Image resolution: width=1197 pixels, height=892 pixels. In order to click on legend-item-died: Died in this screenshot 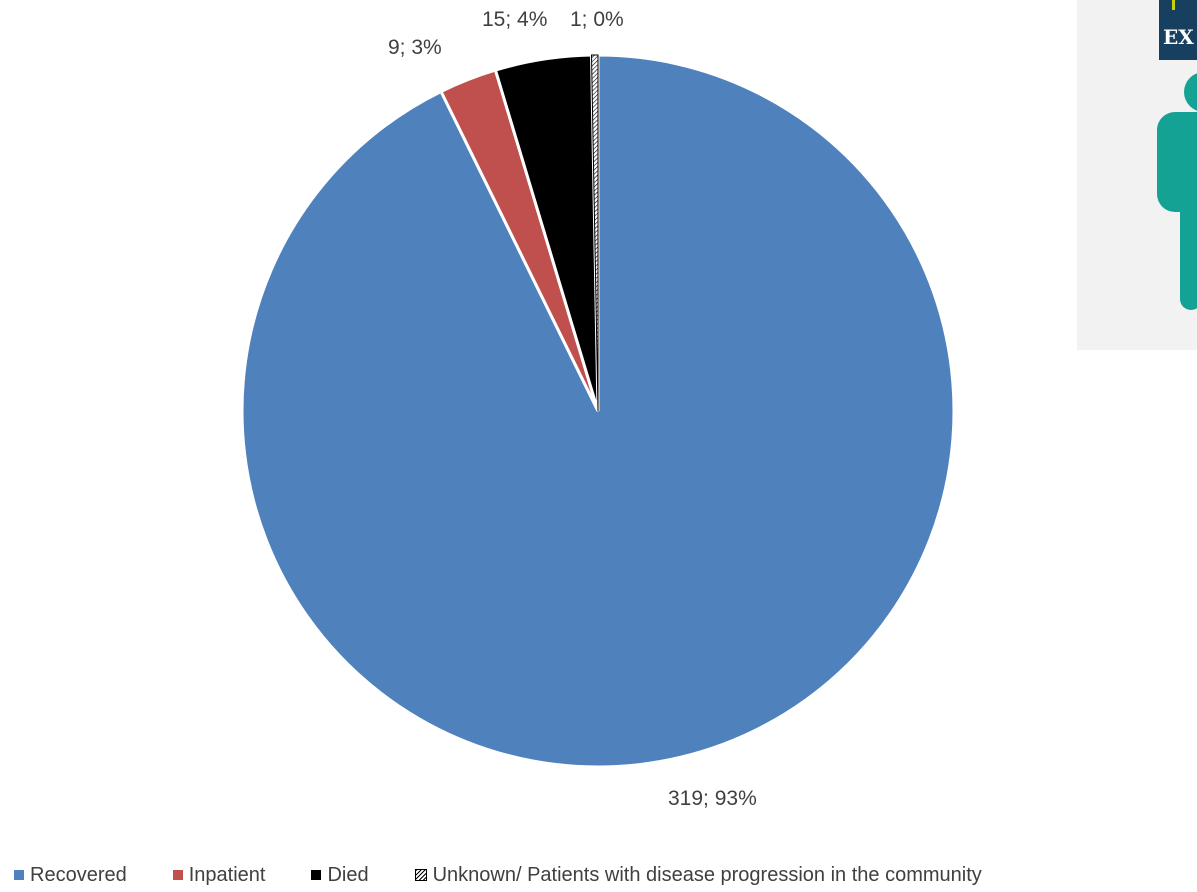, I will do `click(340, 875)`.